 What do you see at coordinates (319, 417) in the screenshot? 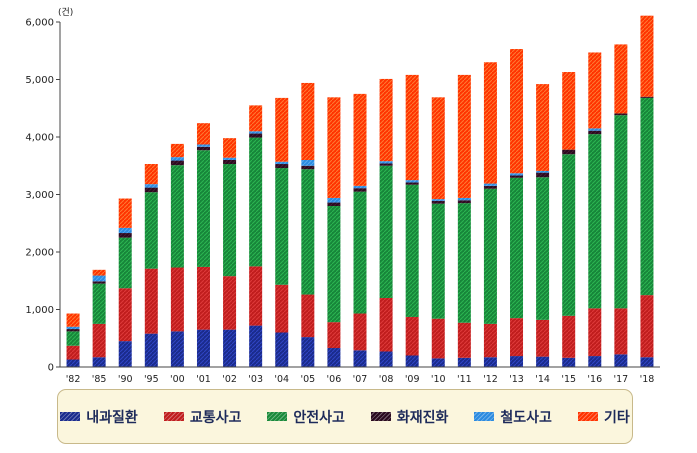
I see `legend-label: 안전사고` at bounding box center [319, 417].